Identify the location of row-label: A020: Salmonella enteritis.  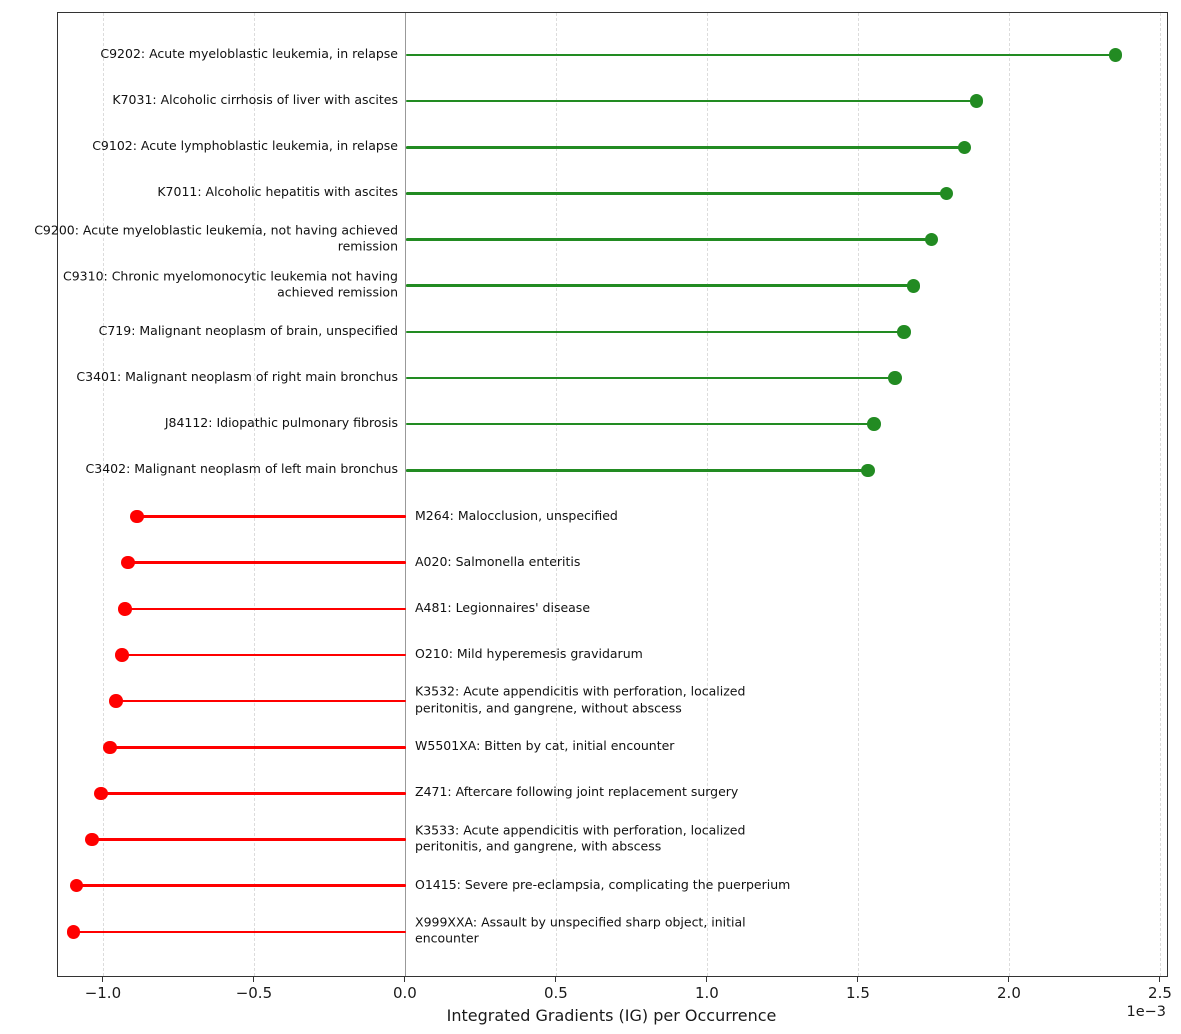
(498, 561).